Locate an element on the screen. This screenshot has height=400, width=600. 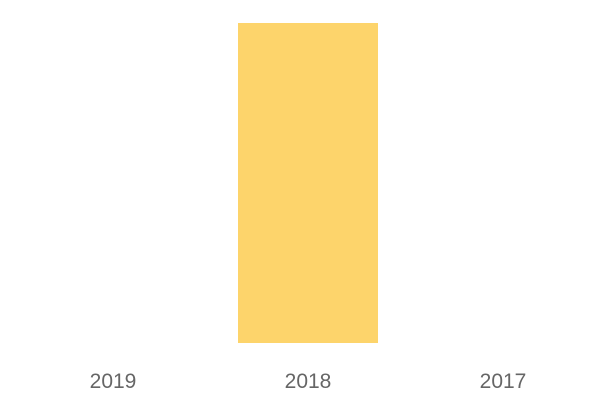
x-tick-label-2019: 2019 is located at coordinates (113, 381).